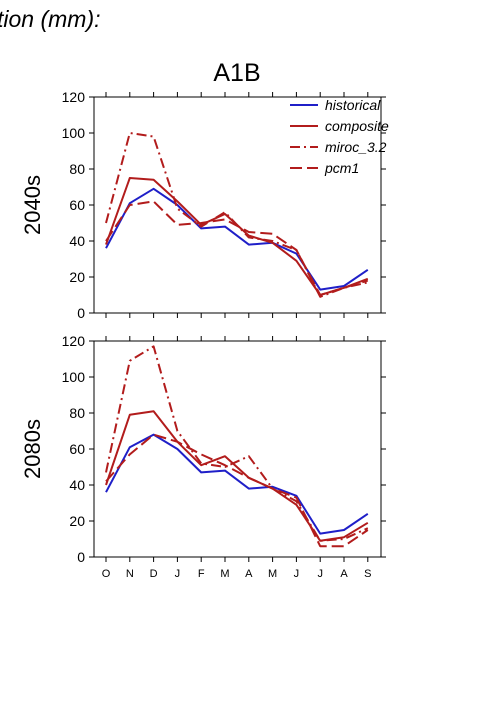 The width and height of the screenshot is (501, 709). What do you see at coordinates (341, 168) in the screenshot?
I see `legend-label: pcm1` at bounding box center [341, 168].